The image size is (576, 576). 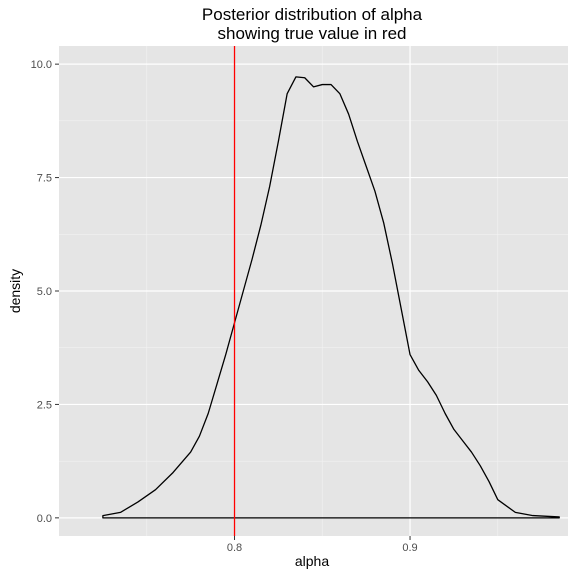 What do you see at coordinates (15, 291) in the screenshot?
I see `y-axis-label: density` at bounding box center [15, 291].